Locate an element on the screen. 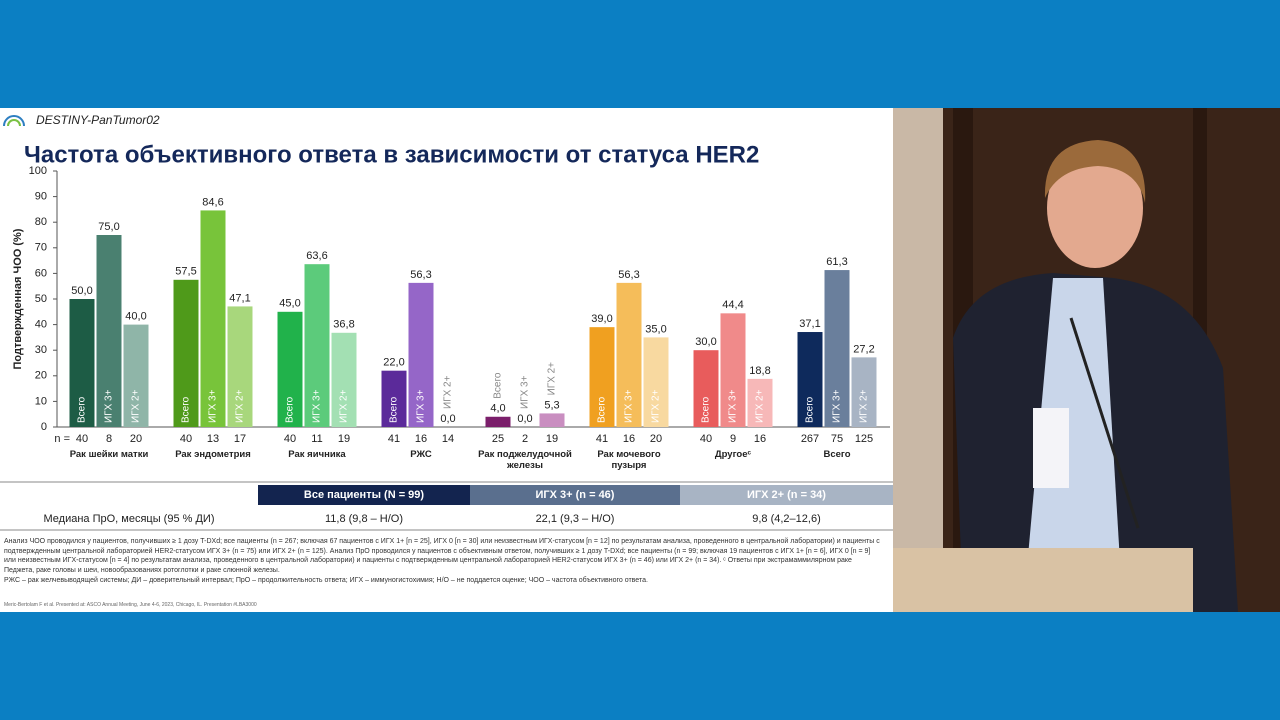  value-label: 75,0 is located at coordinates (108, 227).